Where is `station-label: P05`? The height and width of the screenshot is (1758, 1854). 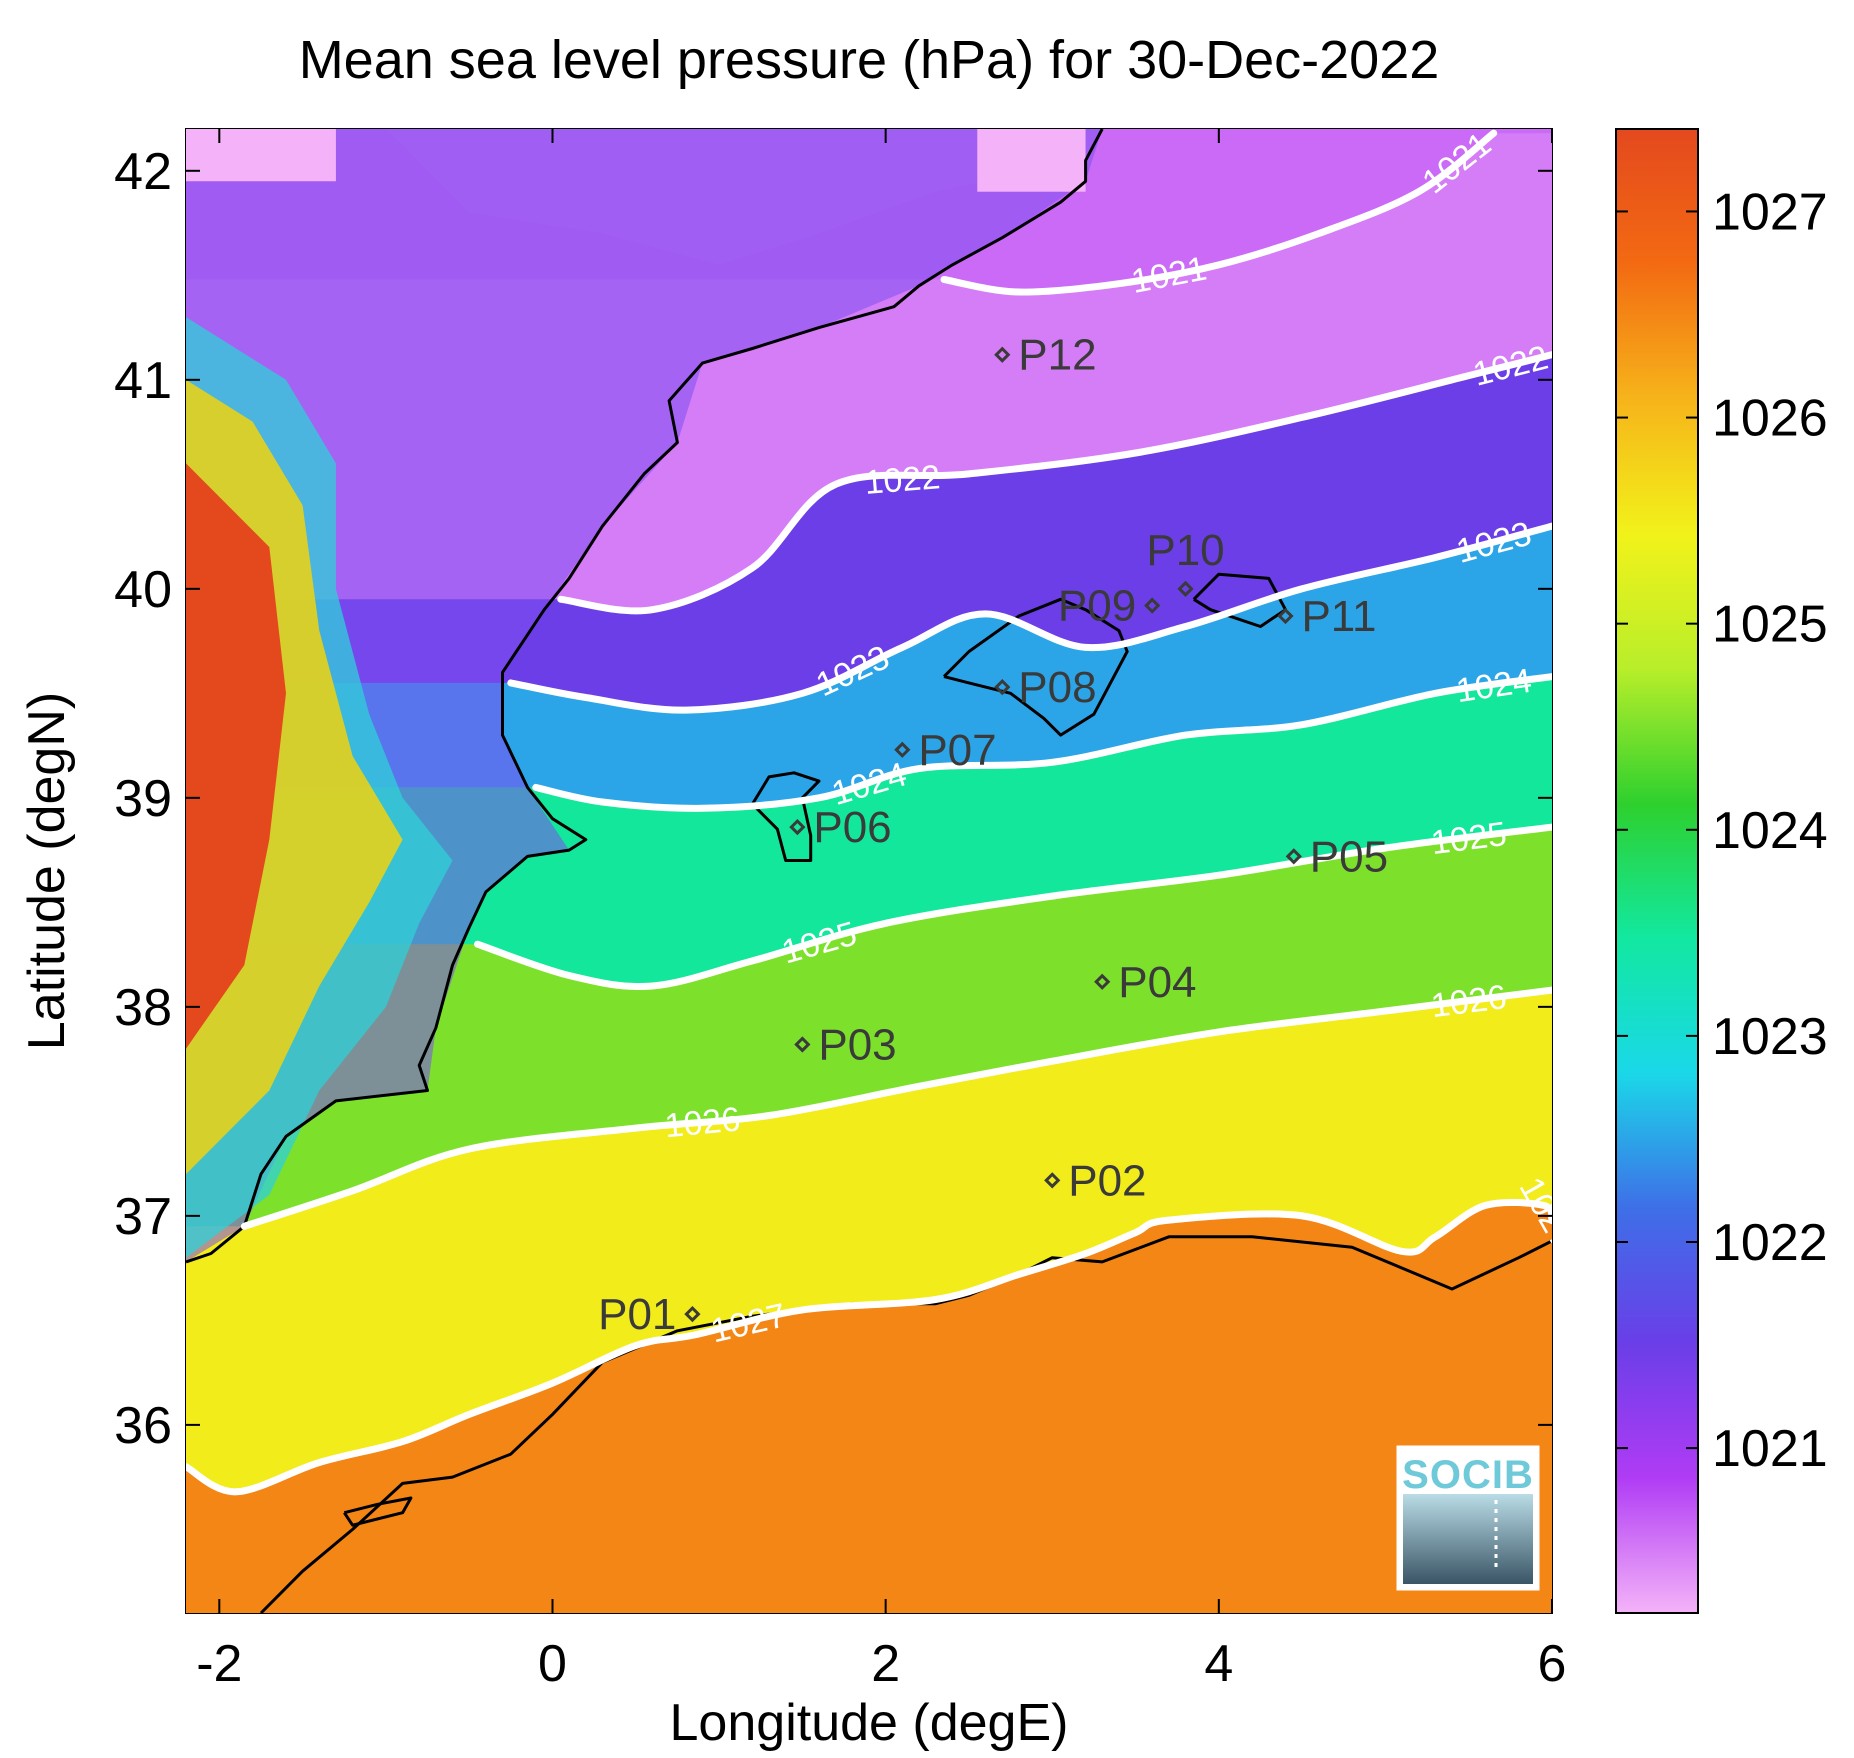 station-label: P05 is located at coordinates (1349, 856).